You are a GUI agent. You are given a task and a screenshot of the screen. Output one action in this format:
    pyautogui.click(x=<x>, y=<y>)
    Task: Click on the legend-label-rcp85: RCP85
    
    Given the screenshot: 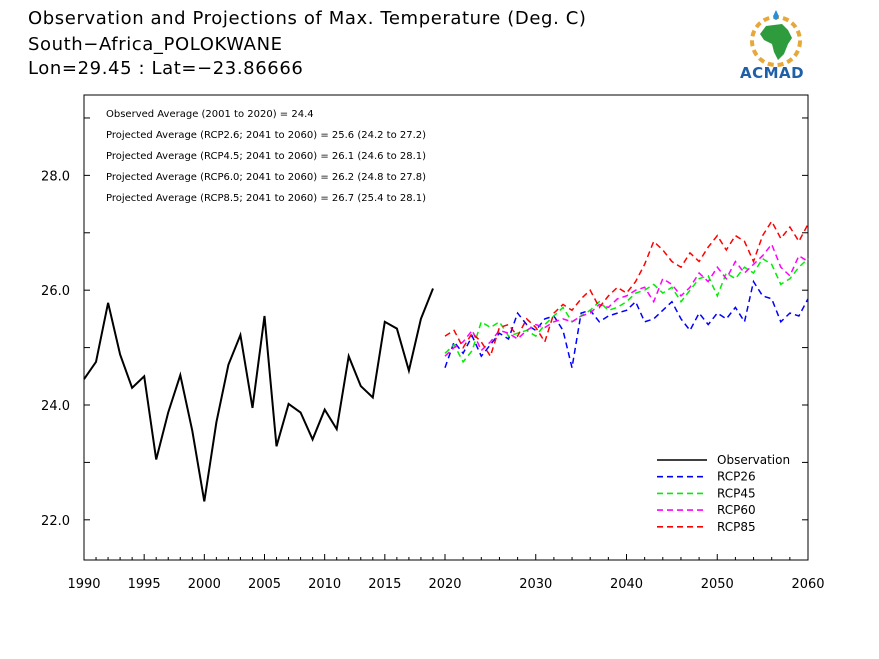 What is the action you would take?
    pyautogui.click(x=736, y=527)
    